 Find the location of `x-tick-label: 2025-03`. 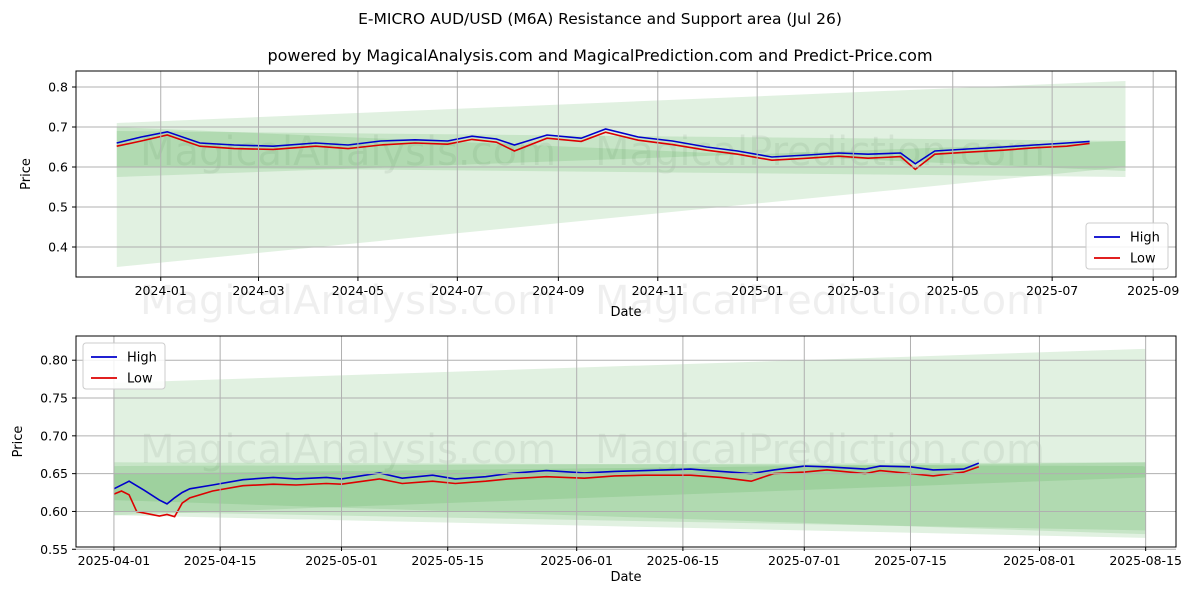

x-tick-label: 2025-03 is located at coordinates (853, 290).